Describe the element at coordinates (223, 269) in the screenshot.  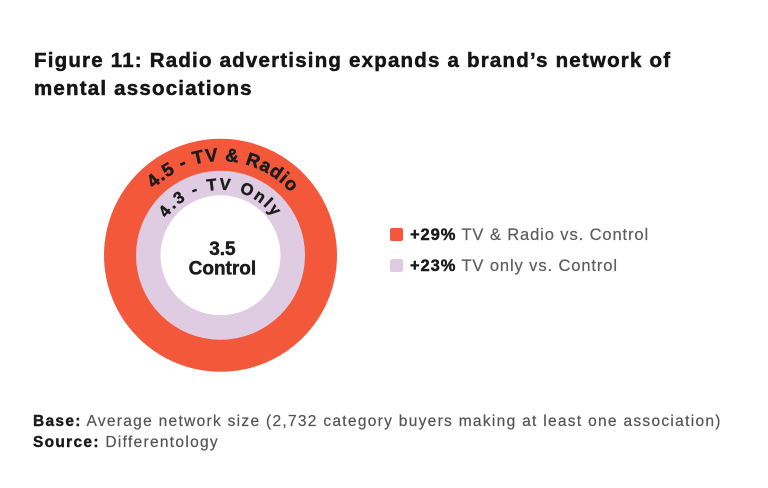
I see `svg-text: Control` at that location.